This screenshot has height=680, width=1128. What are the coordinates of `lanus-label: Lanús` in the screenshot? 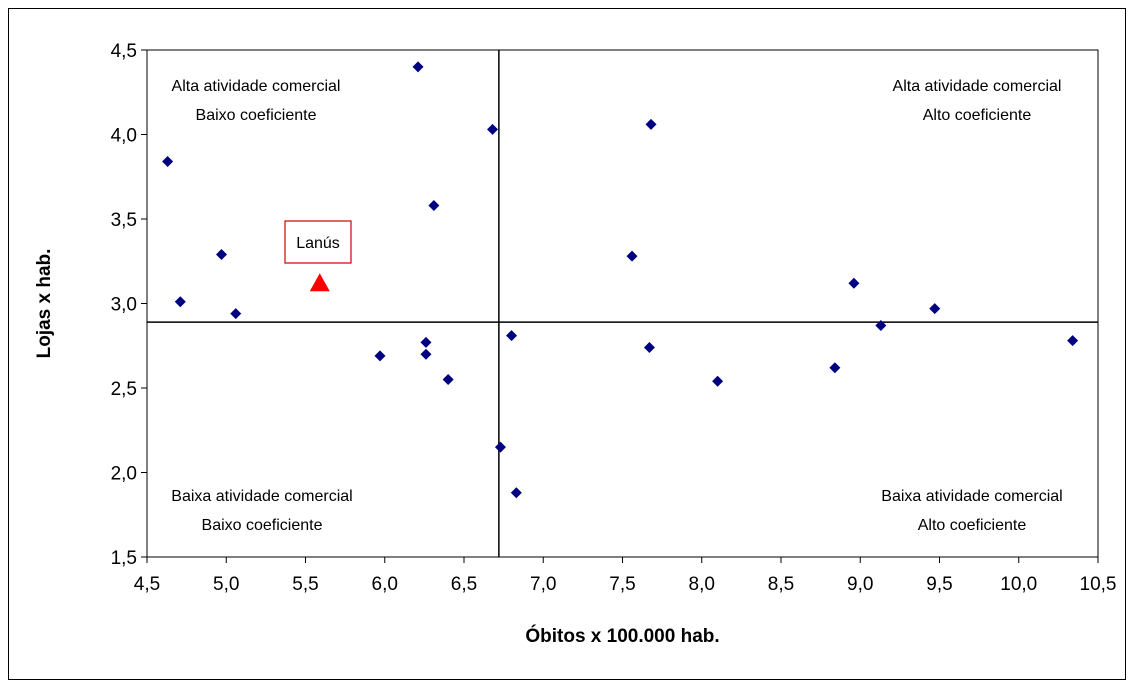 It's located at (318, 243).